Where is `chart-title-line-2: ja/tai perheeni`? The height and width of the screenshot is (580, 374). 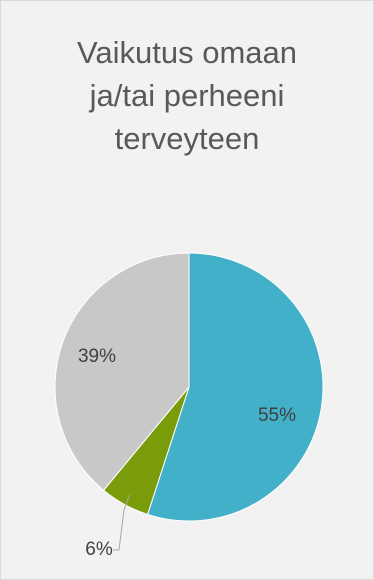
chart-title-line-2: ja/tai perheeni is located at coordinates (187, 95).